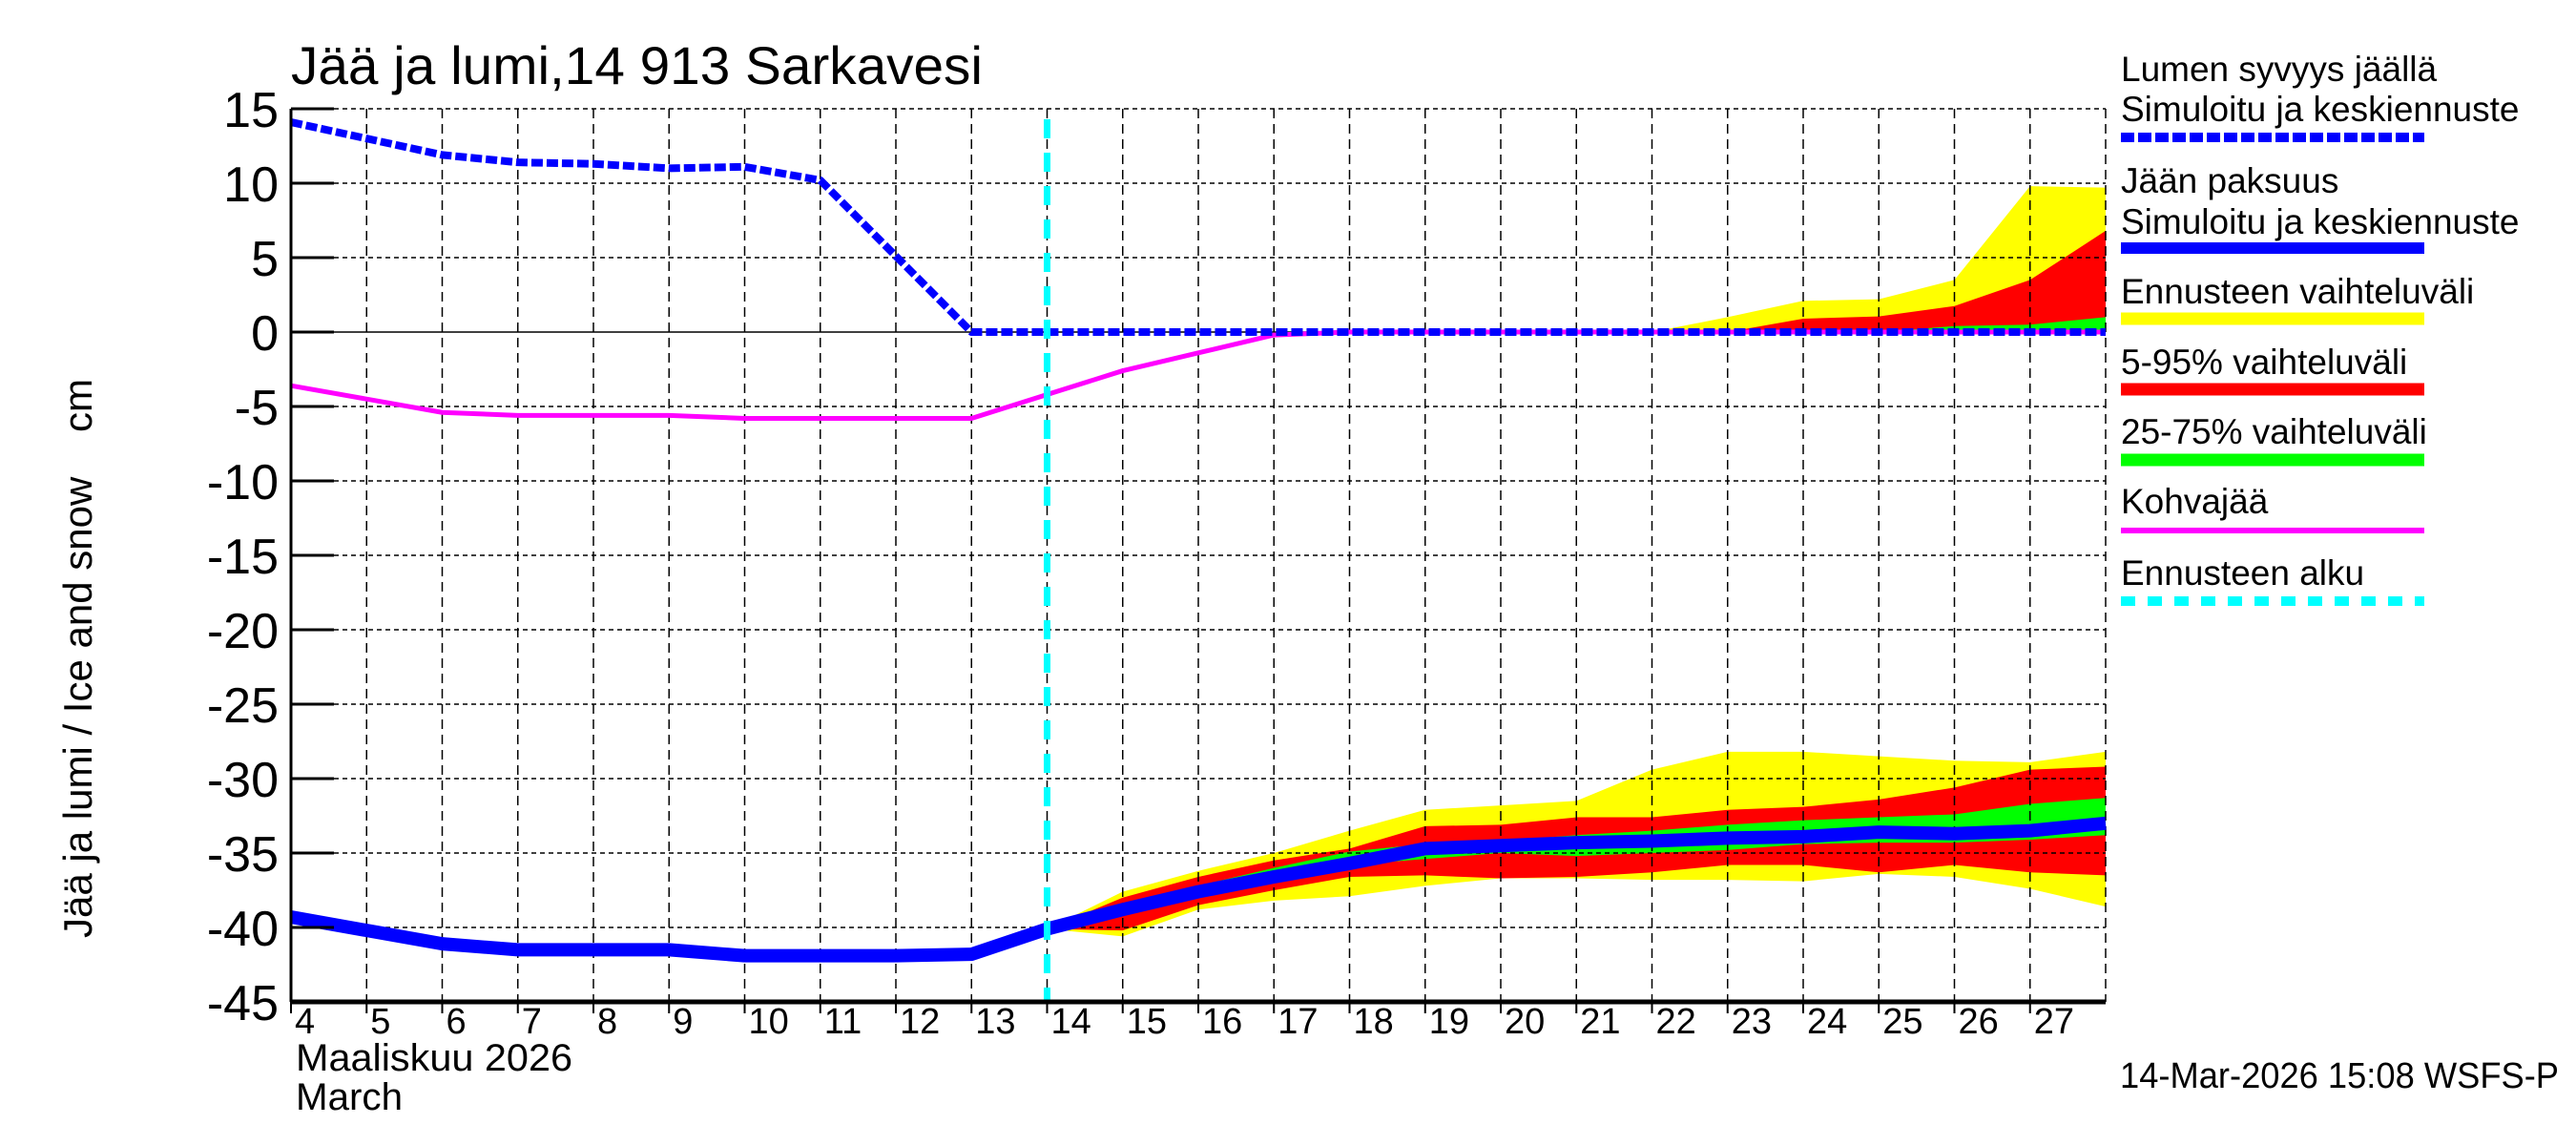 This screenshot has width=2576, height=1145. I want to click on x-tick-label: 22, so click(1676, 1022).